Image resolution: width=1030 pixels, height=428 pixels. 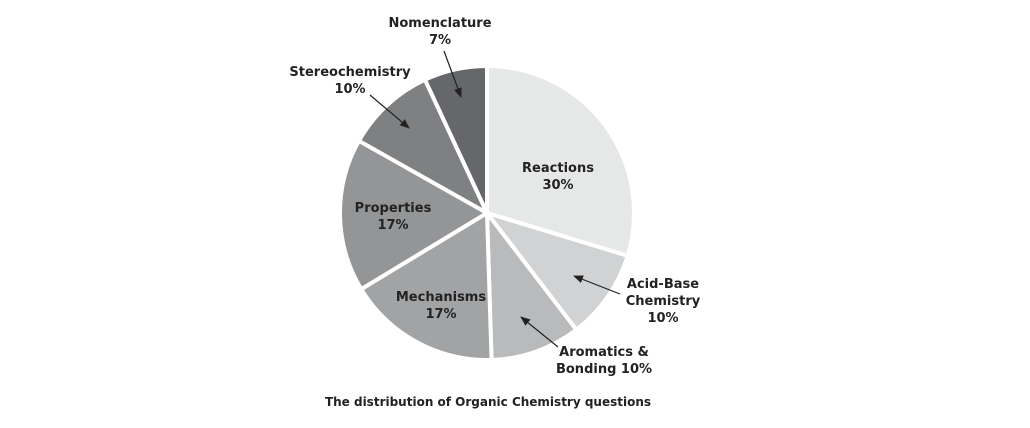 What do you see at coordinates (439, 32) in the screenshot?
I see `slice-label-nomenclature: Nomenclature 7%` at bounding box center [439, 32].